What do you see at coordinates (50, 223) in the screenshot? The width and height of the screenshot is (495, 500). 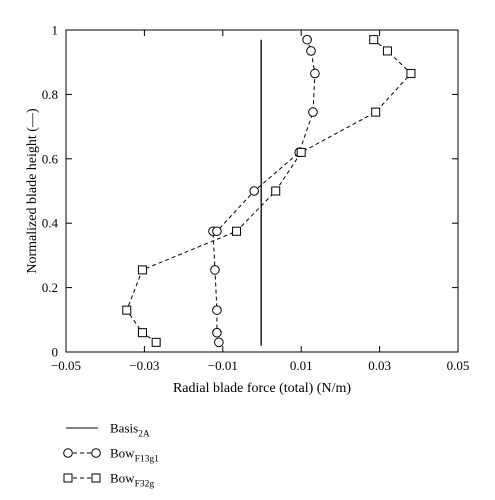 I see `y-tick-label: 0.4` at bounding box center [50, 223].